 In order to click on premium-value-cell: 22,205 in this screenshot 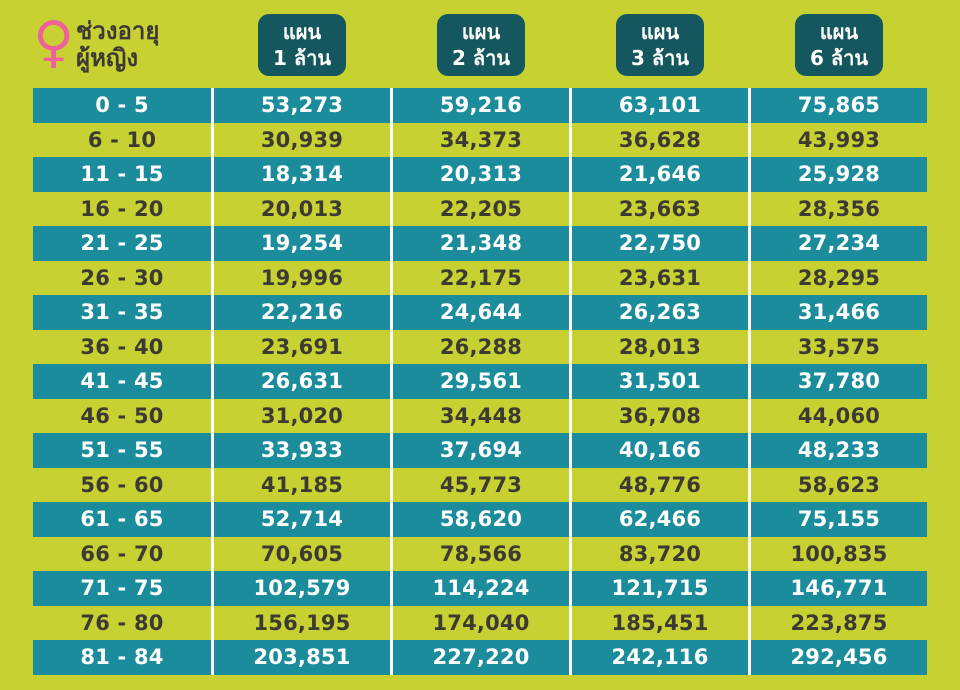, I will do `click(481, 208)`.